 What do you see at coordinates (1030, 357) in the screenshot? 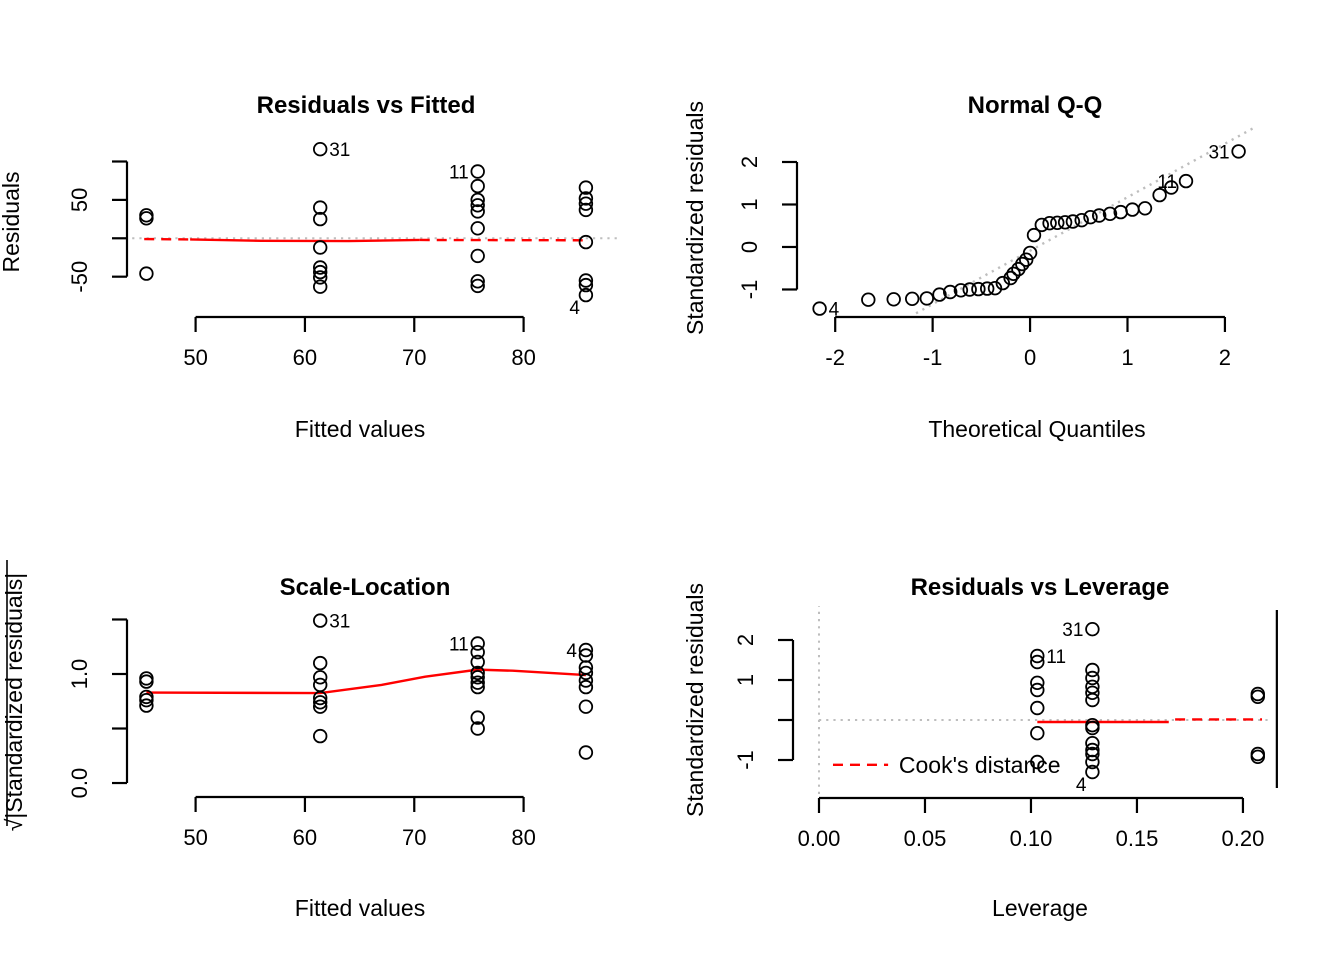
I see `x-tick-label: 0` at bounding box center [1030, 357].